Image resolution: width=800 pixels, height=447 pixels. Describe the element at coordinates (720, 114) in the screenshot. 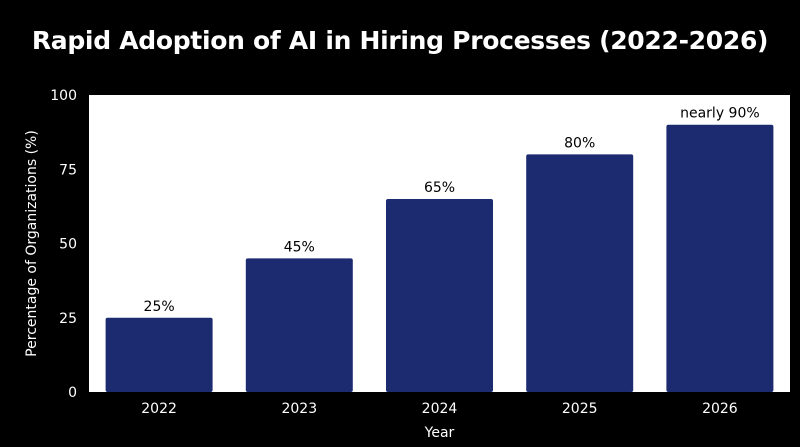

I see `bar-data-label: nearly 90%` at that location.